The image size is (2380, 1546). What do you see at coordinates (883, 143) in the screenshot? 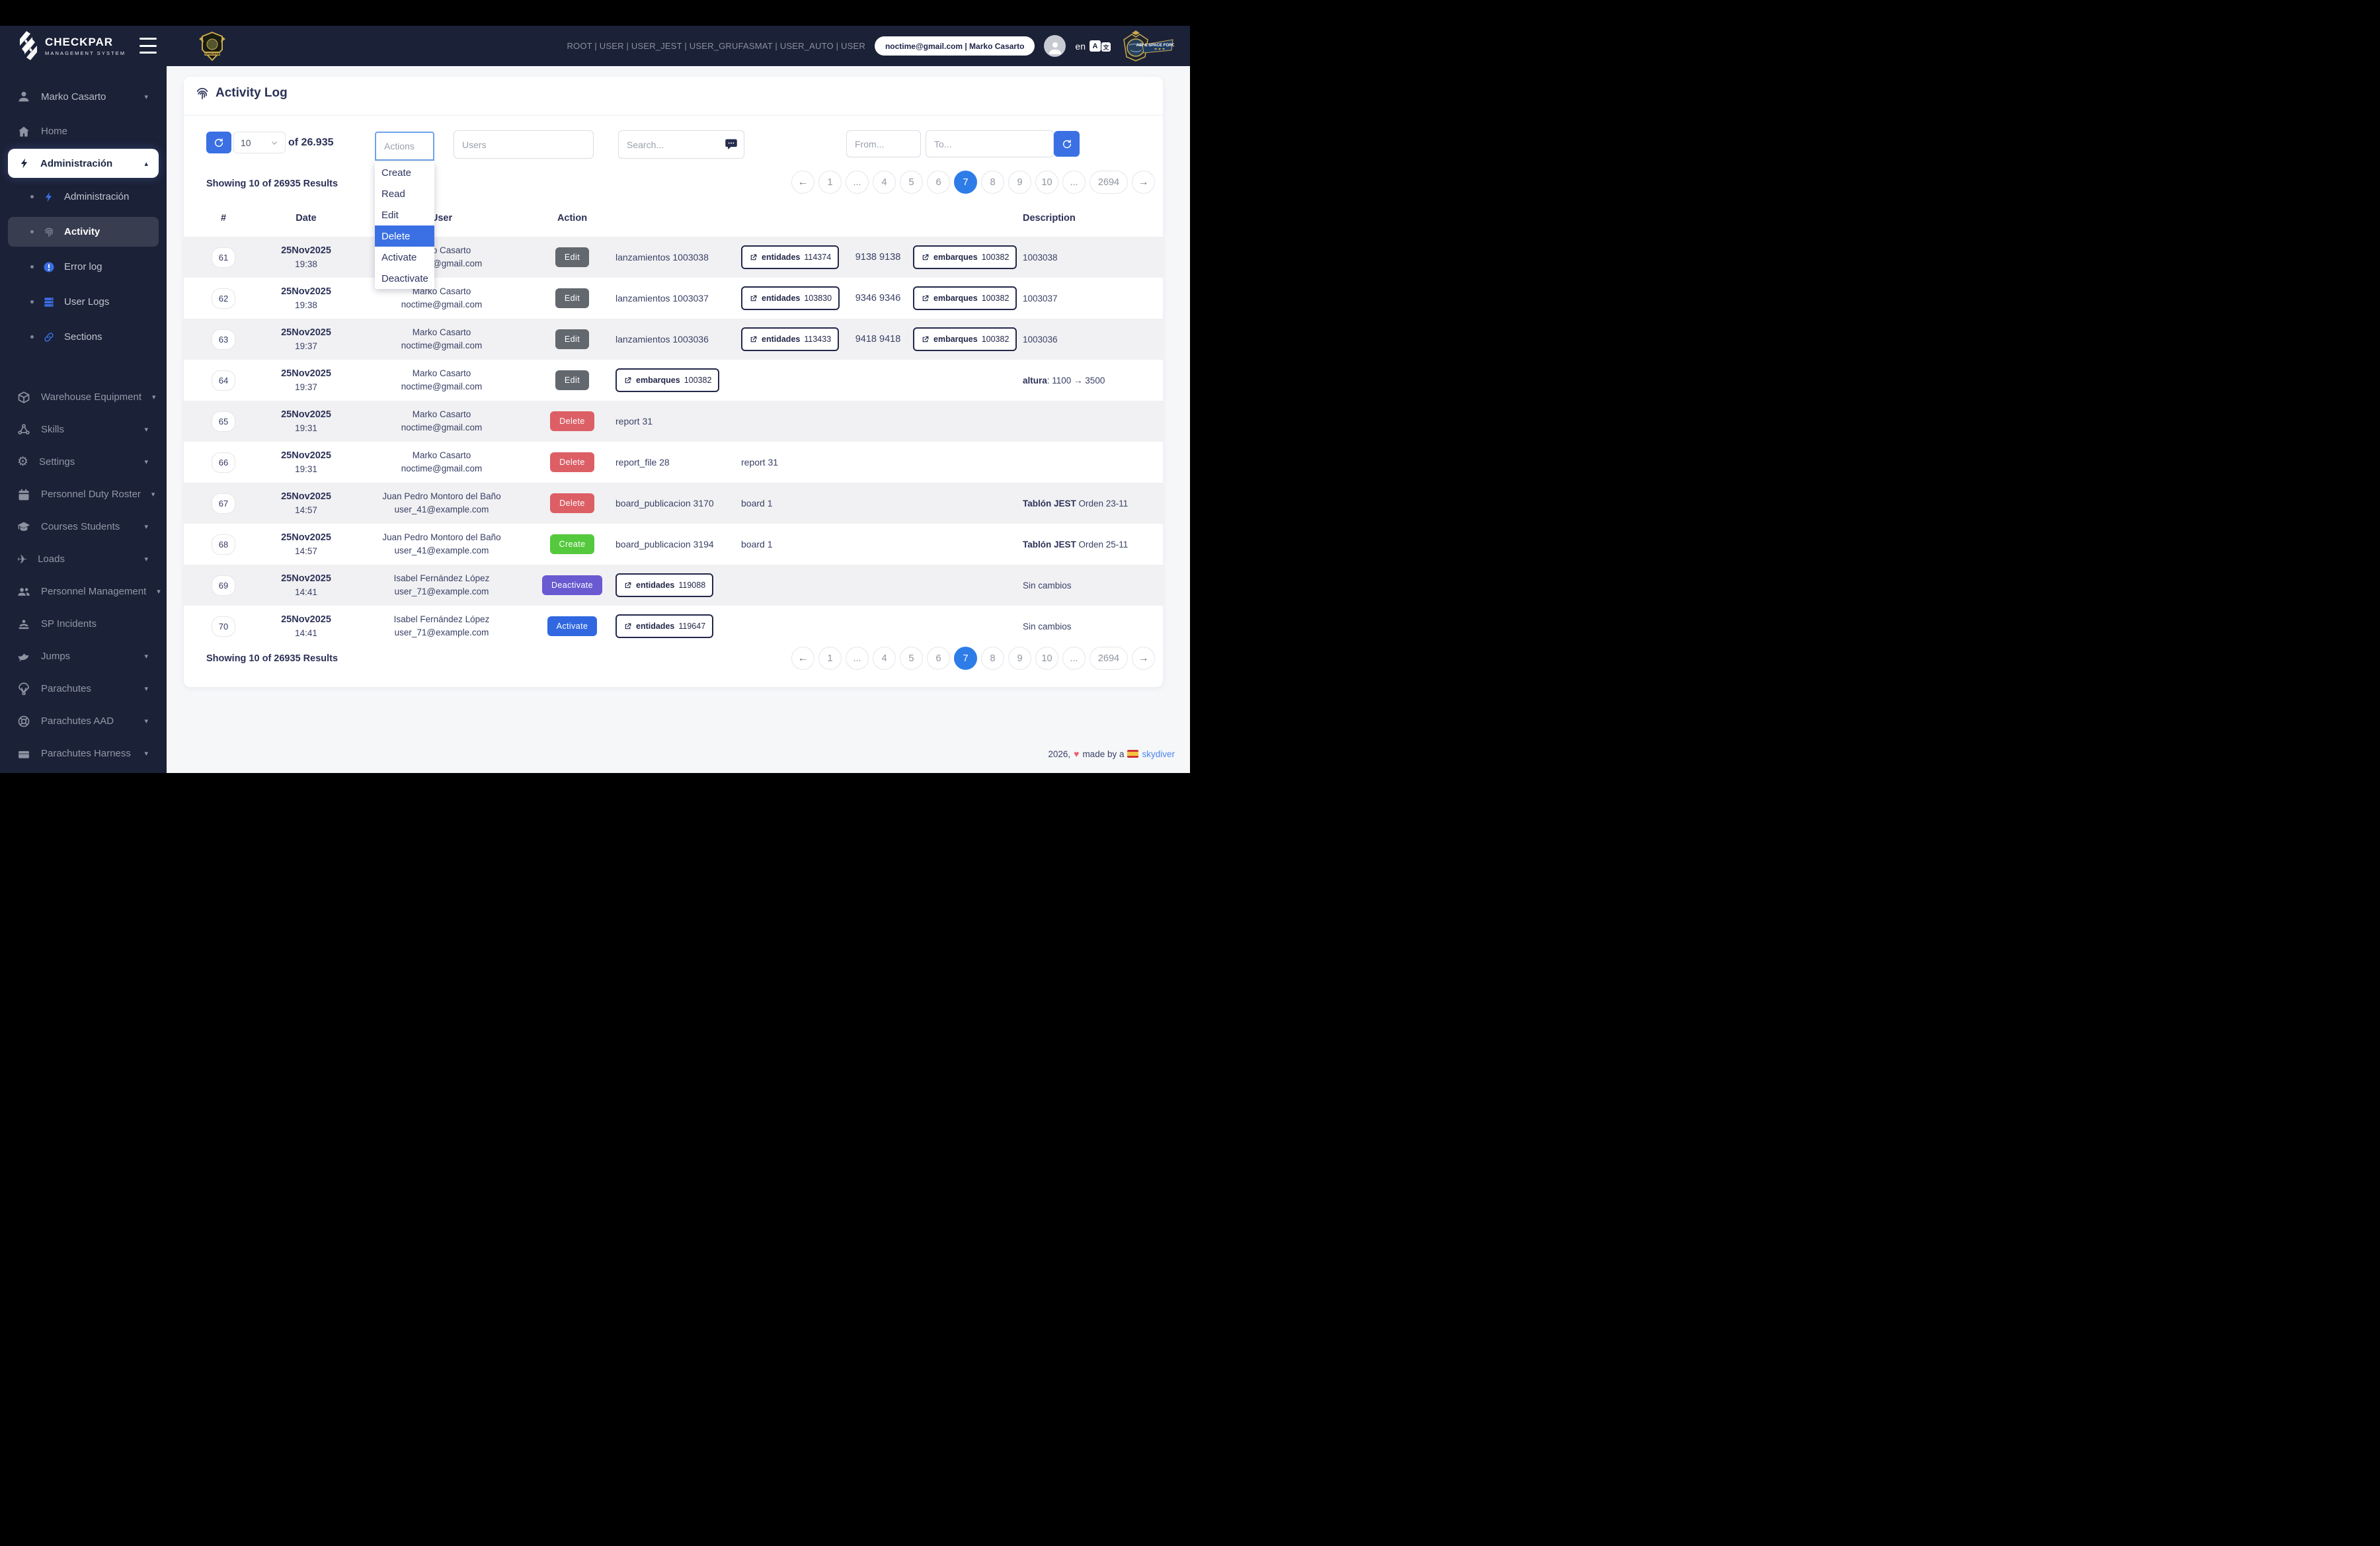
I see `date-from-input` at bounding box center [883, 143].